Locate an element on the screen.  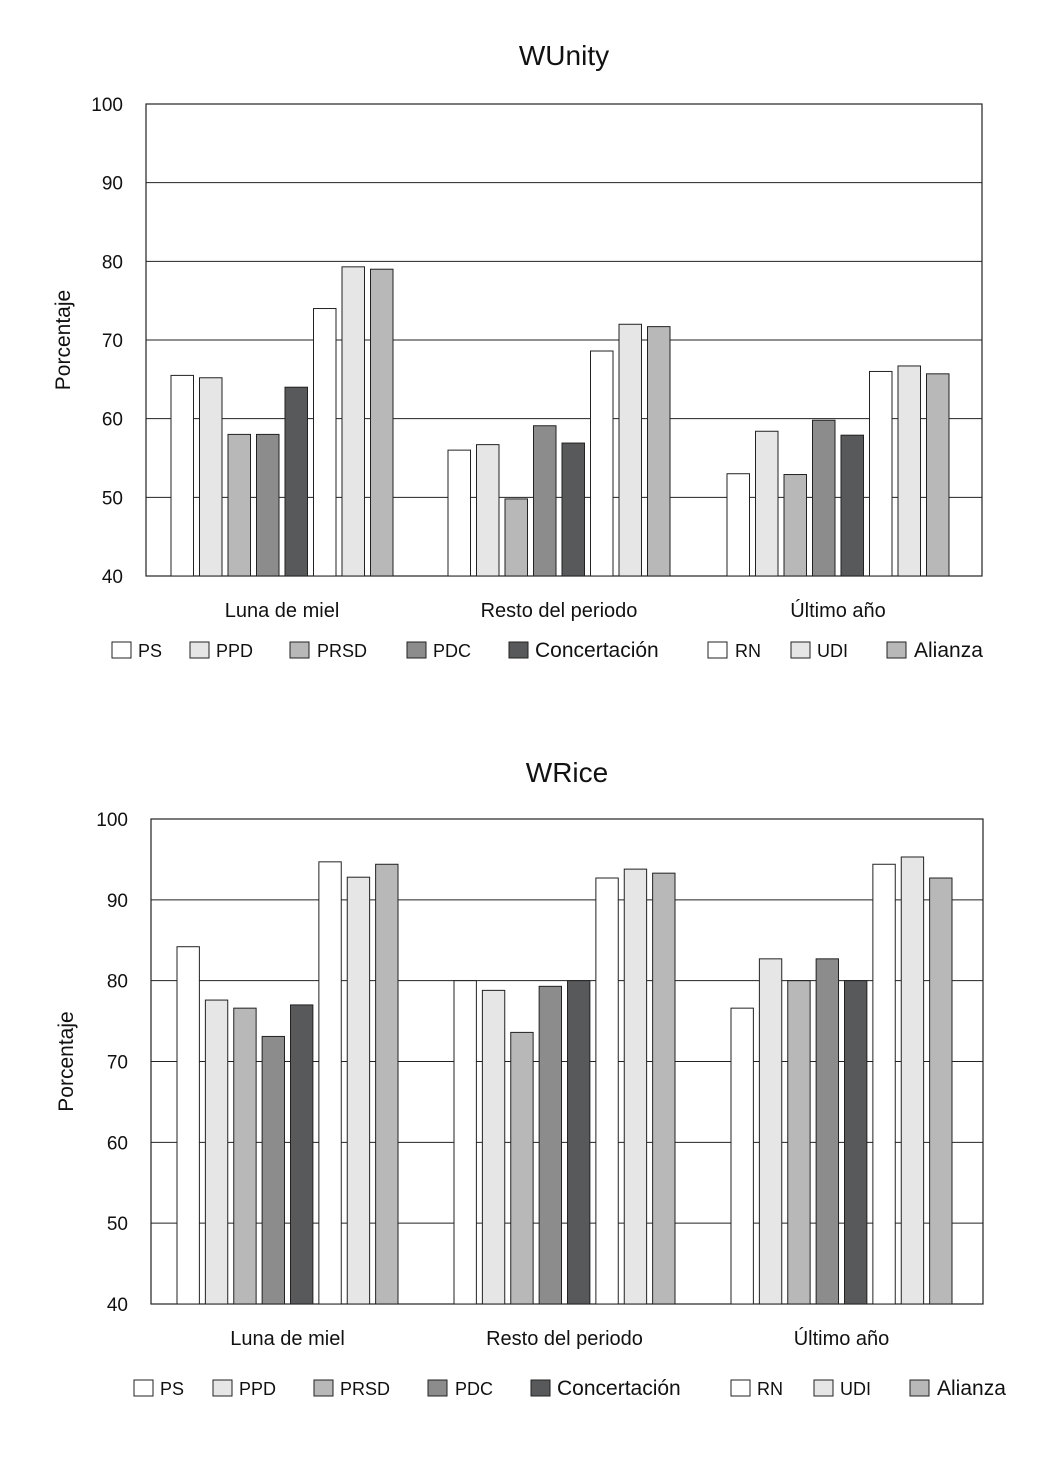
legend-label: PRSD is located at coordinates (365, 1389).